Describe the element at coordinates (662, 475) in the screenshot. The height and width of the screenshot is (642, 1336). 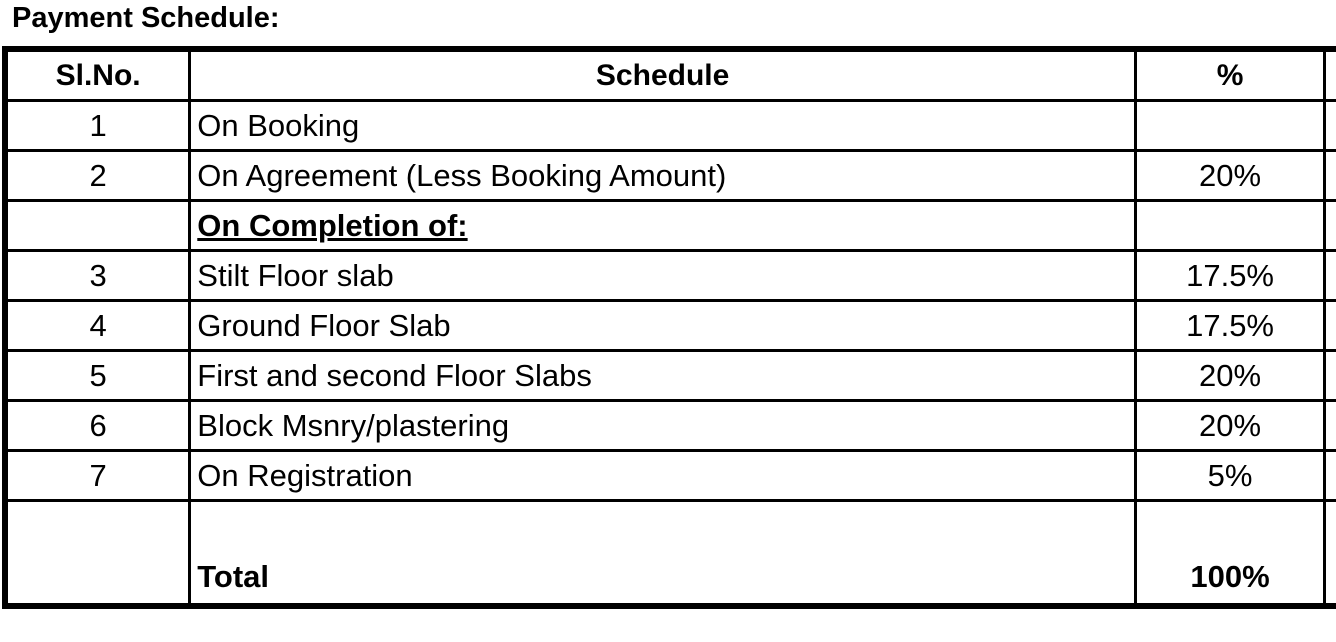
I see `cell-schedule: On Registration` at that location.